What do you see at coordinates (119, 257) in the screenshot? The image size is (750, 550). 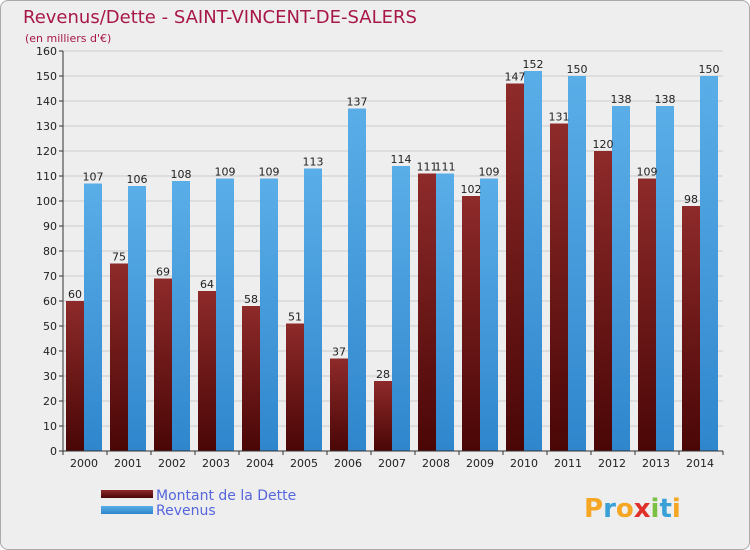 I see `value-label-dette-2001: 75` at bounding box center [119, 257].